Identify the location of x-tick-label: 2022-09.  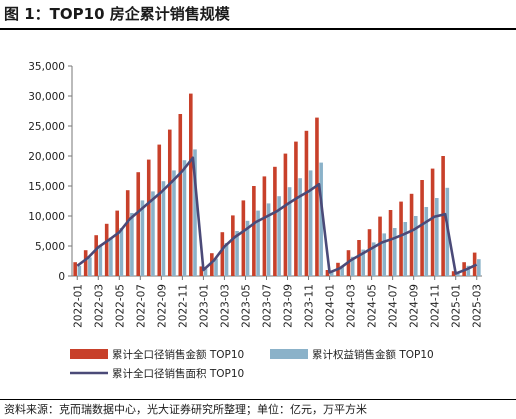
(162, 306).